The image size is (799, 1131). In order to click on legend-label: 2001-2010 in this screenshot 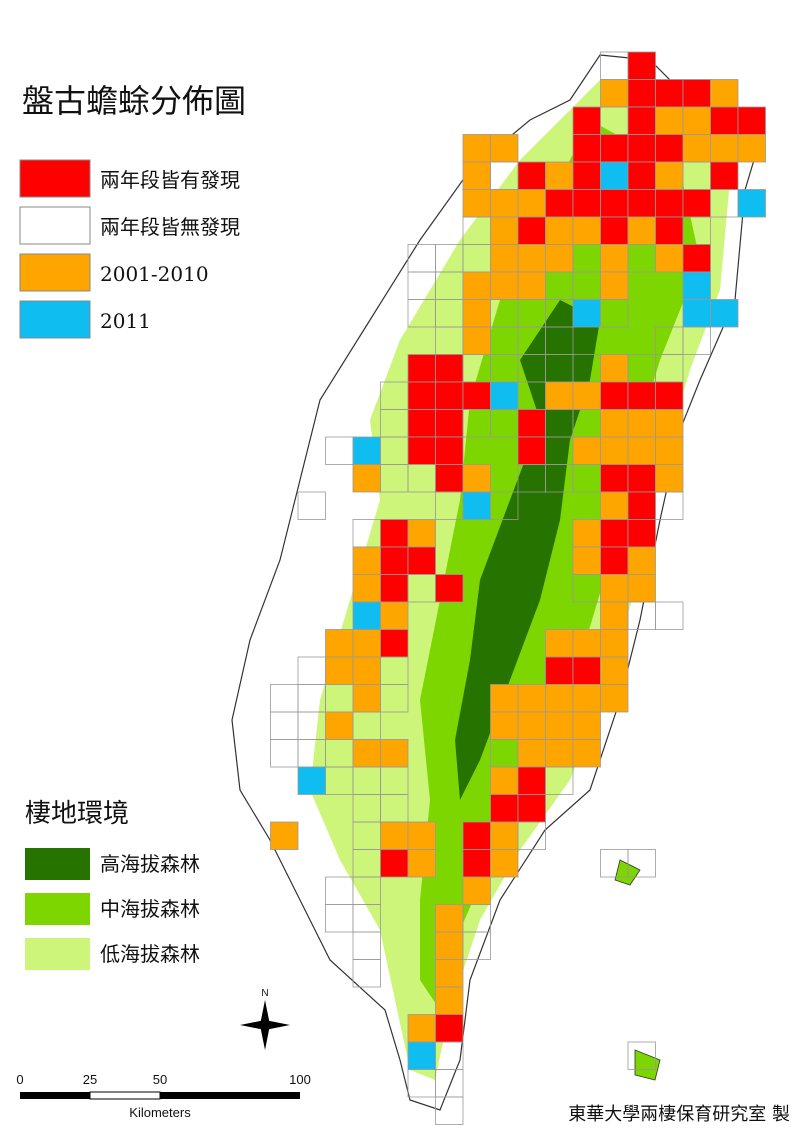, I will do `click(154, 274)`.